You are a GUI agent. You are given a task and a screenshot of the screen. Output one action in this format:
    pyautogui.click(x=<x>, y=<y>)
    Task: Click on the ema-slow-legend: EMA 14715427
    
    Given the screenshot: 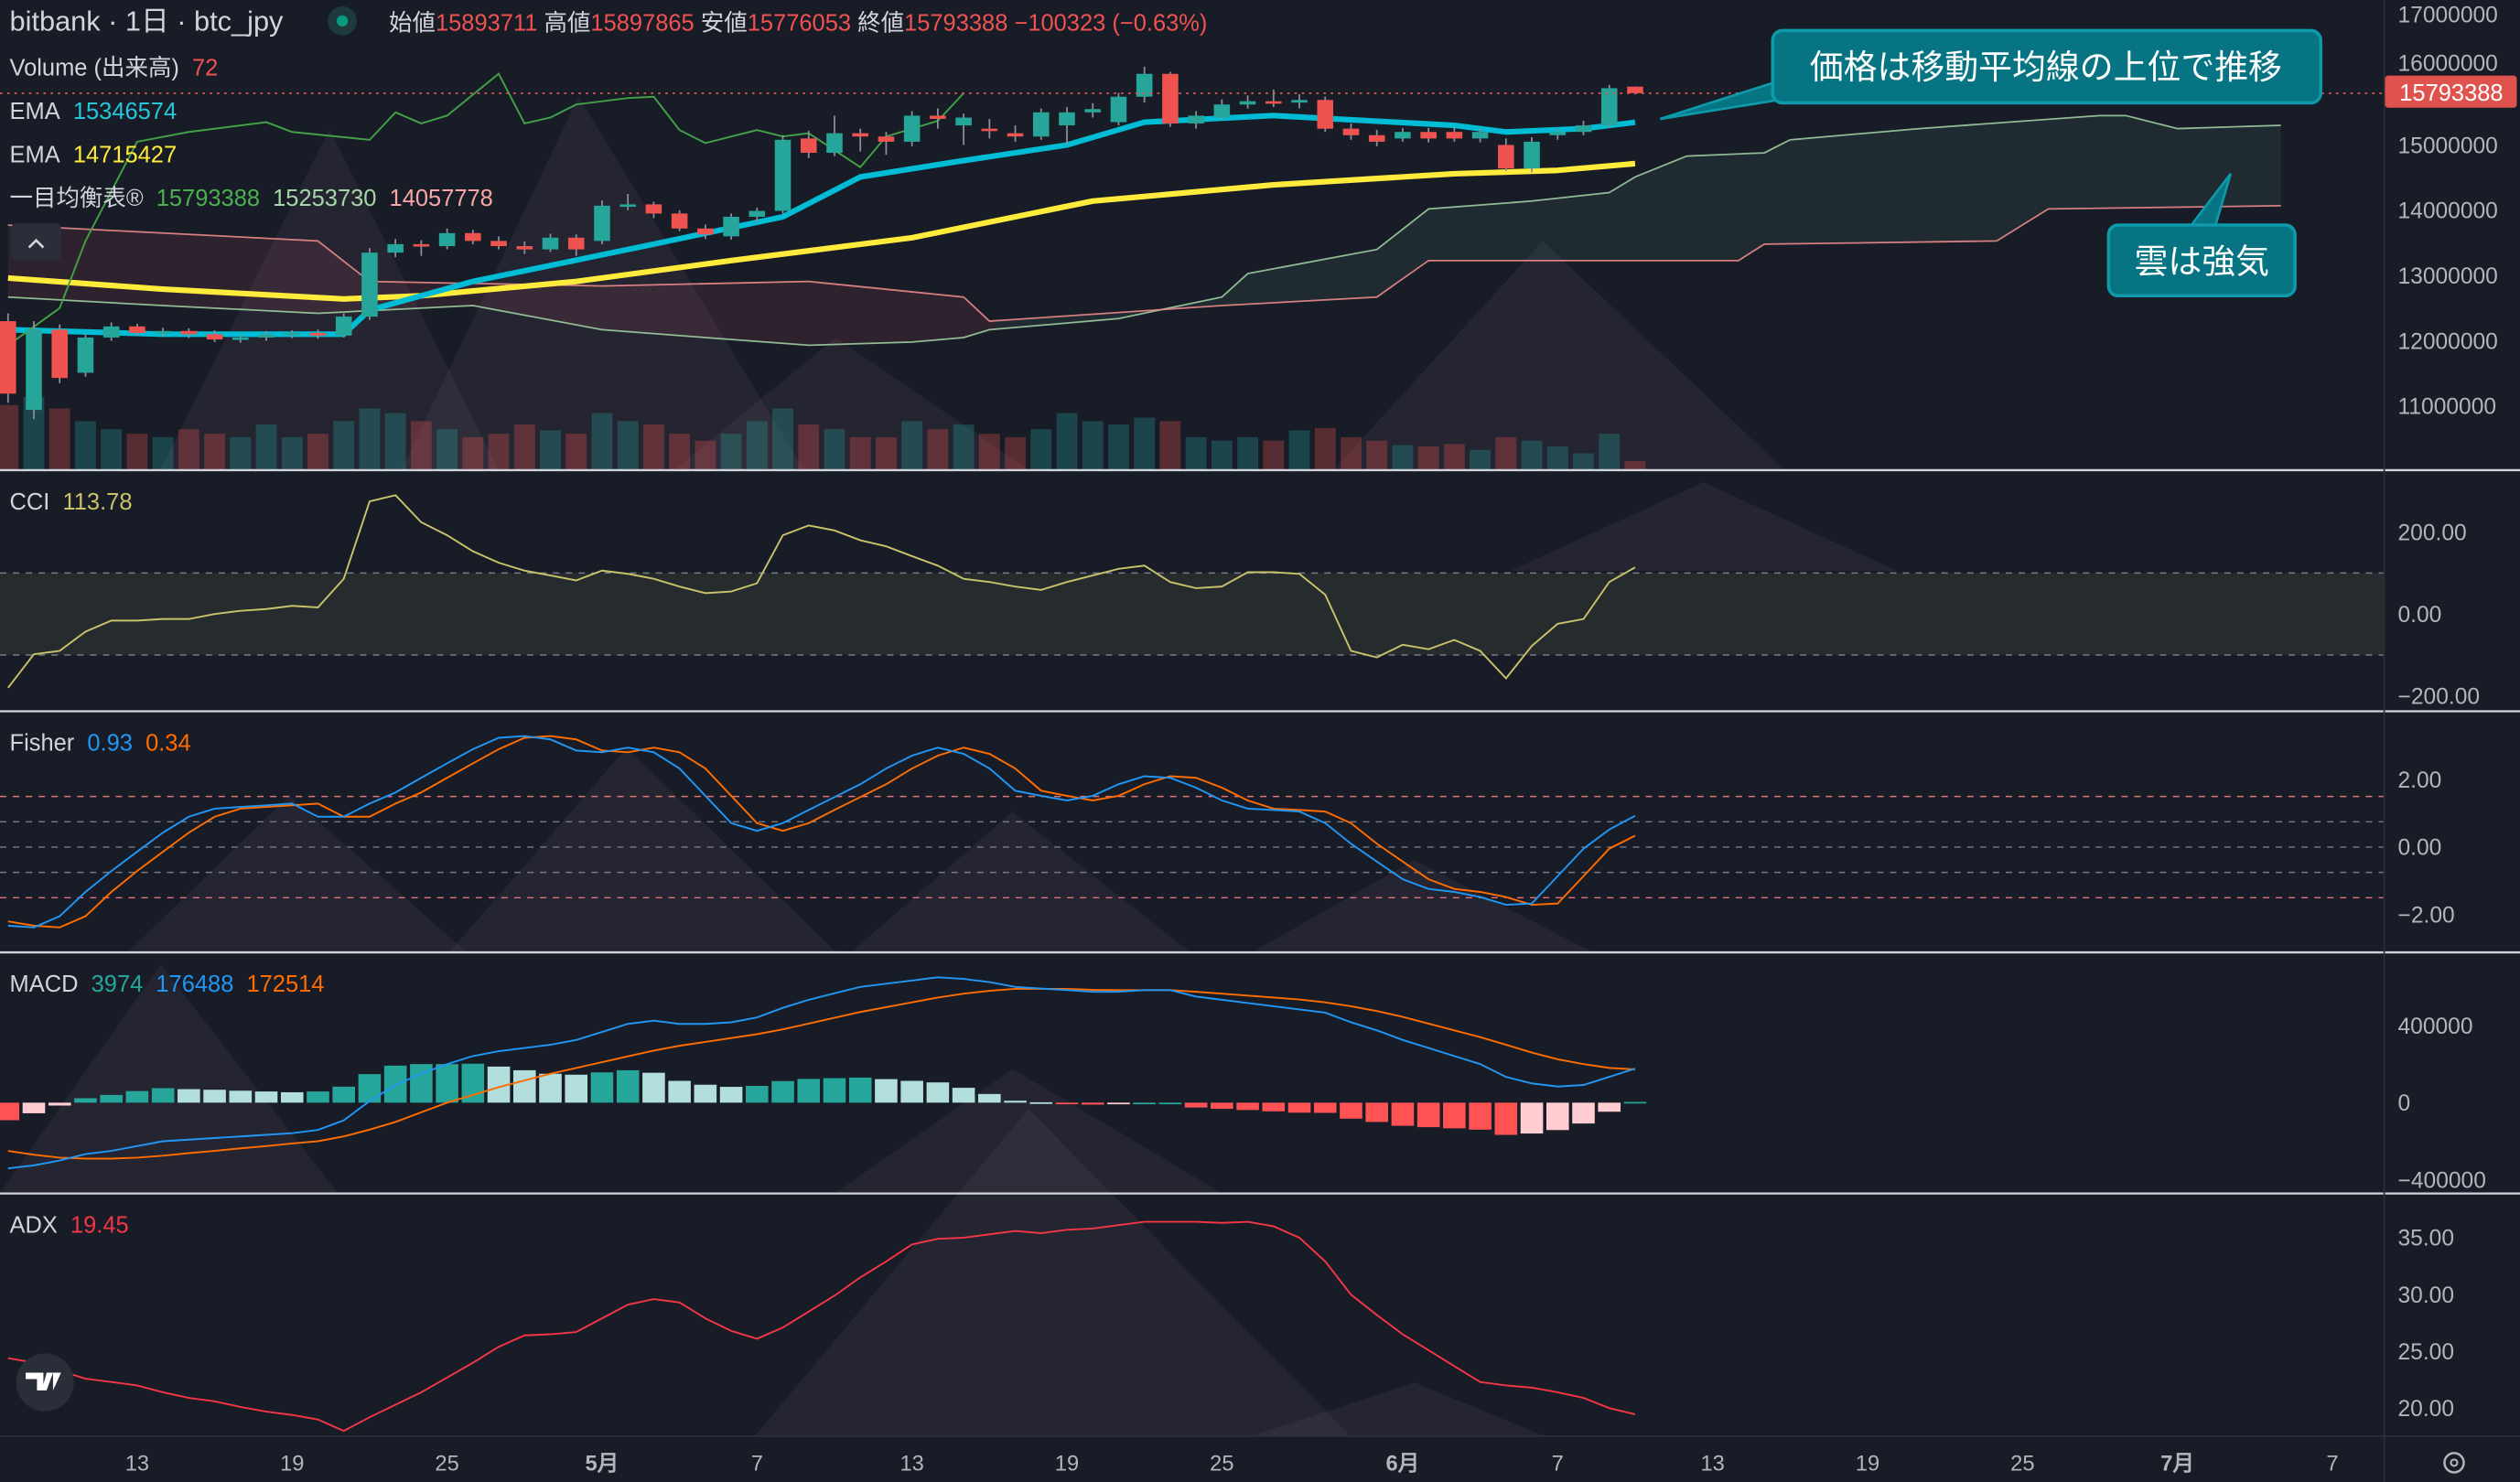 What is the action you would take?
    pyautogui.click(x=94, y=155)
    